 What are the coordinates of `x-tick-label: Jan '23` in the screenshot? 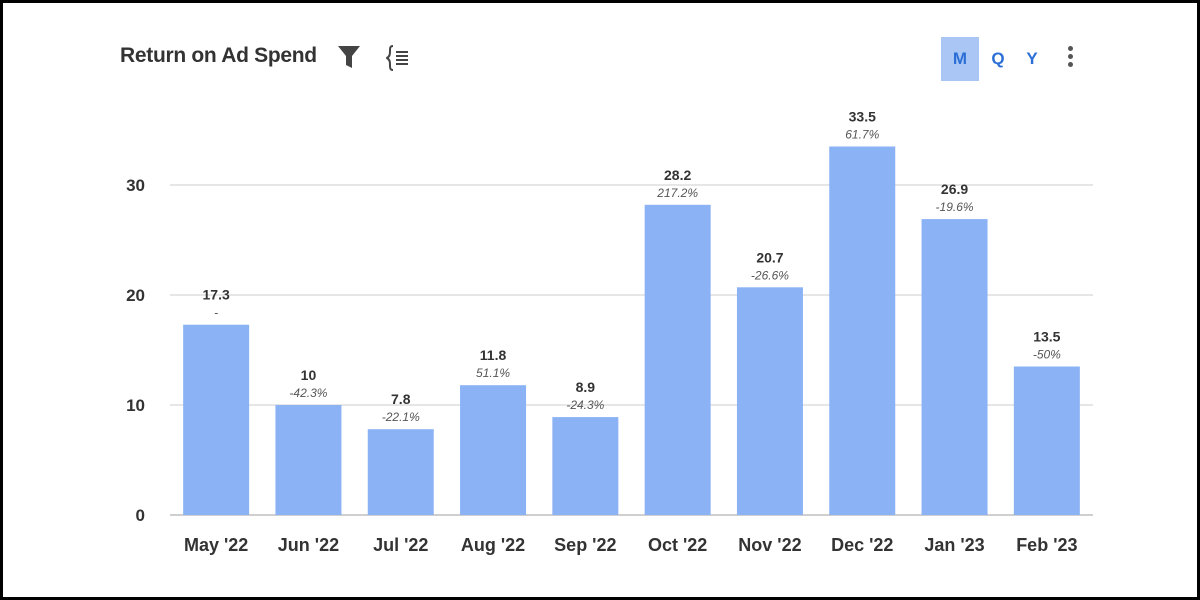 It's located at (954, 545).